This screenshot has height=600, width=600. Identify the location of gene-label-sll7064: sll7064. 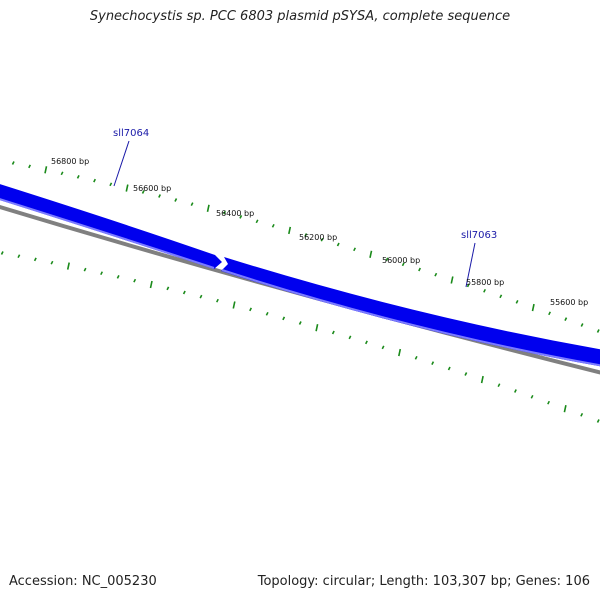
(131, 133).